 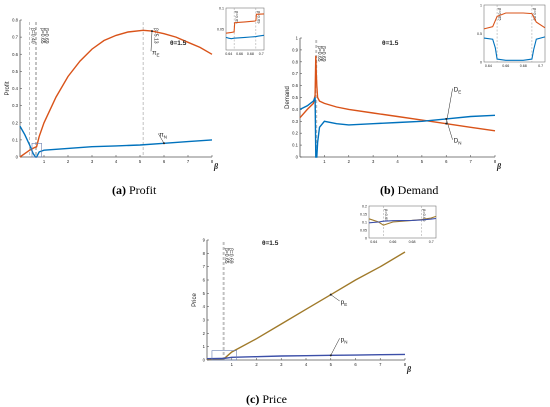 What do you see at coordinates (204, 333) in the screenshot?
I see `y-tick-label: 2` at bounding box center [204, 333].